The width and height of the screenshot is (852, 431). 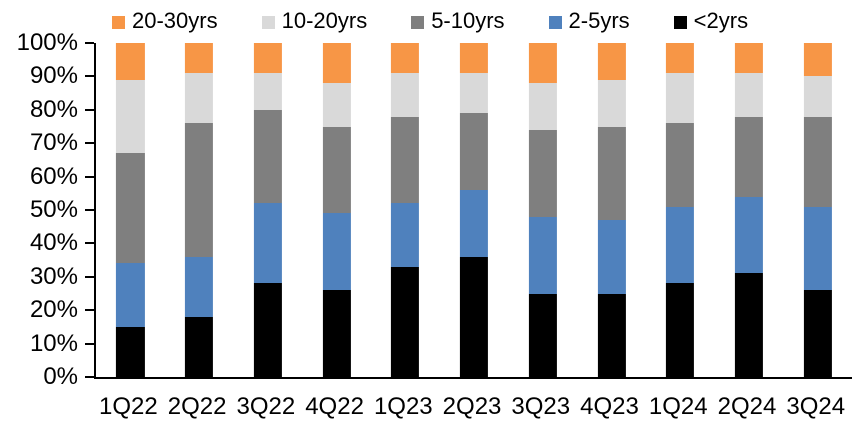 I want to click on x-tick-label: 2Q22, so click(x=197, y=406).